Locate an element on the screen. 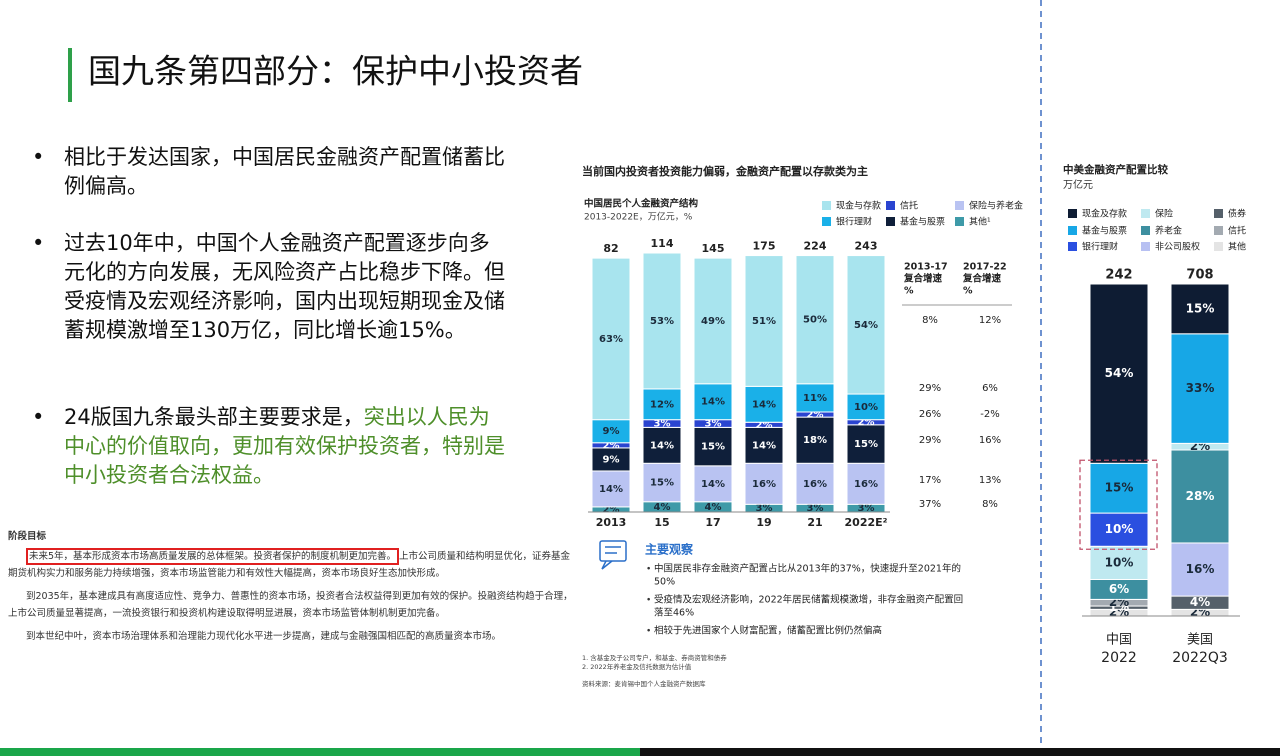 Image resolution: width=1280 pixels, height=756 pixels. bullet-highlight: 突出以人民为中心的价值取向，更加有效保护投资者，特别是中小投资者合法权益。 is located at coordinates (284, 446).